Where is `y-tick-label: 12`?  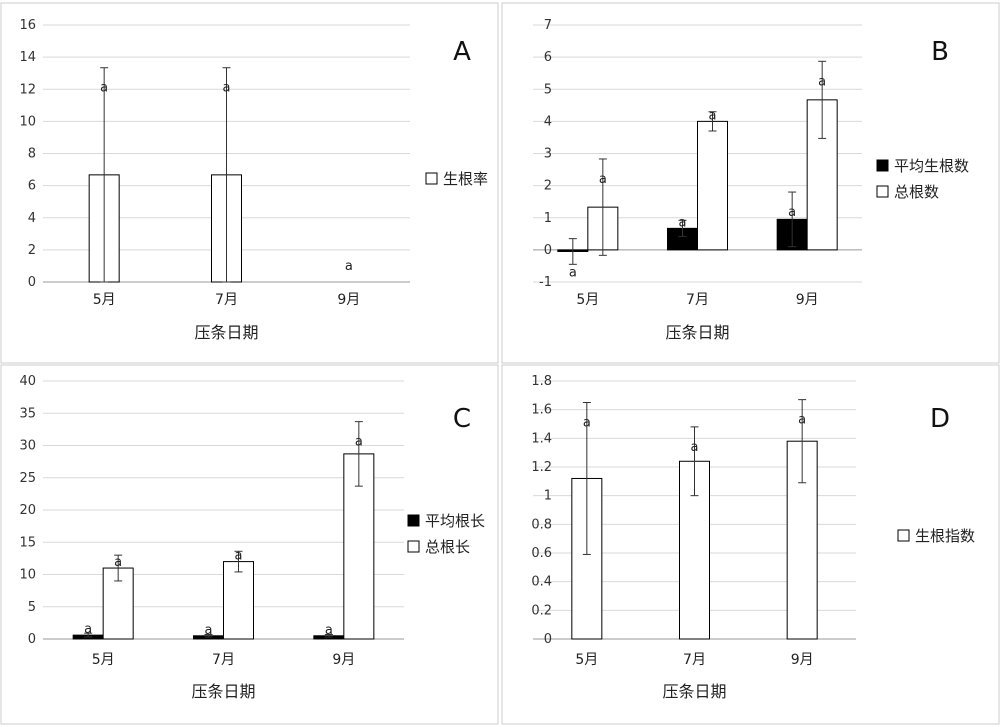
y-tick-label: 12 is located at coordinates (27, 89).